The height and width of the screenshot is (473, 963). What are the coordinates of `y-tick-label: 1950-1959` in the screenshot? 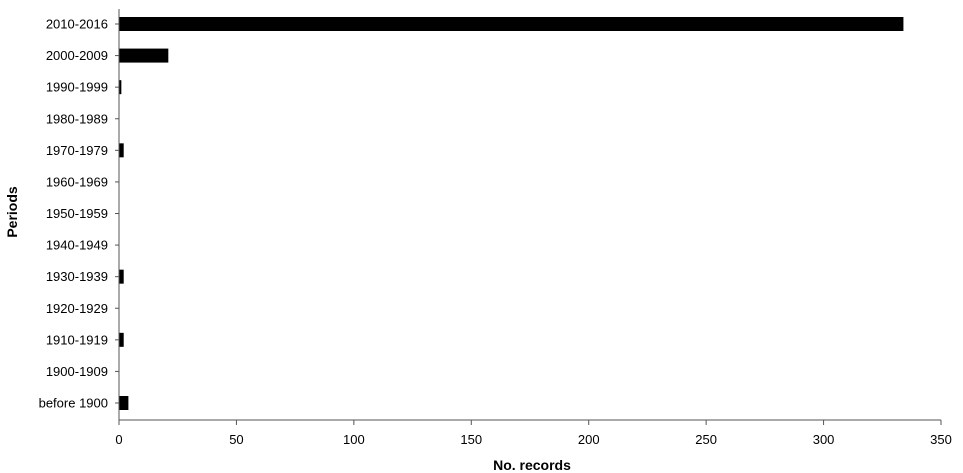 It's located at (77, 213).